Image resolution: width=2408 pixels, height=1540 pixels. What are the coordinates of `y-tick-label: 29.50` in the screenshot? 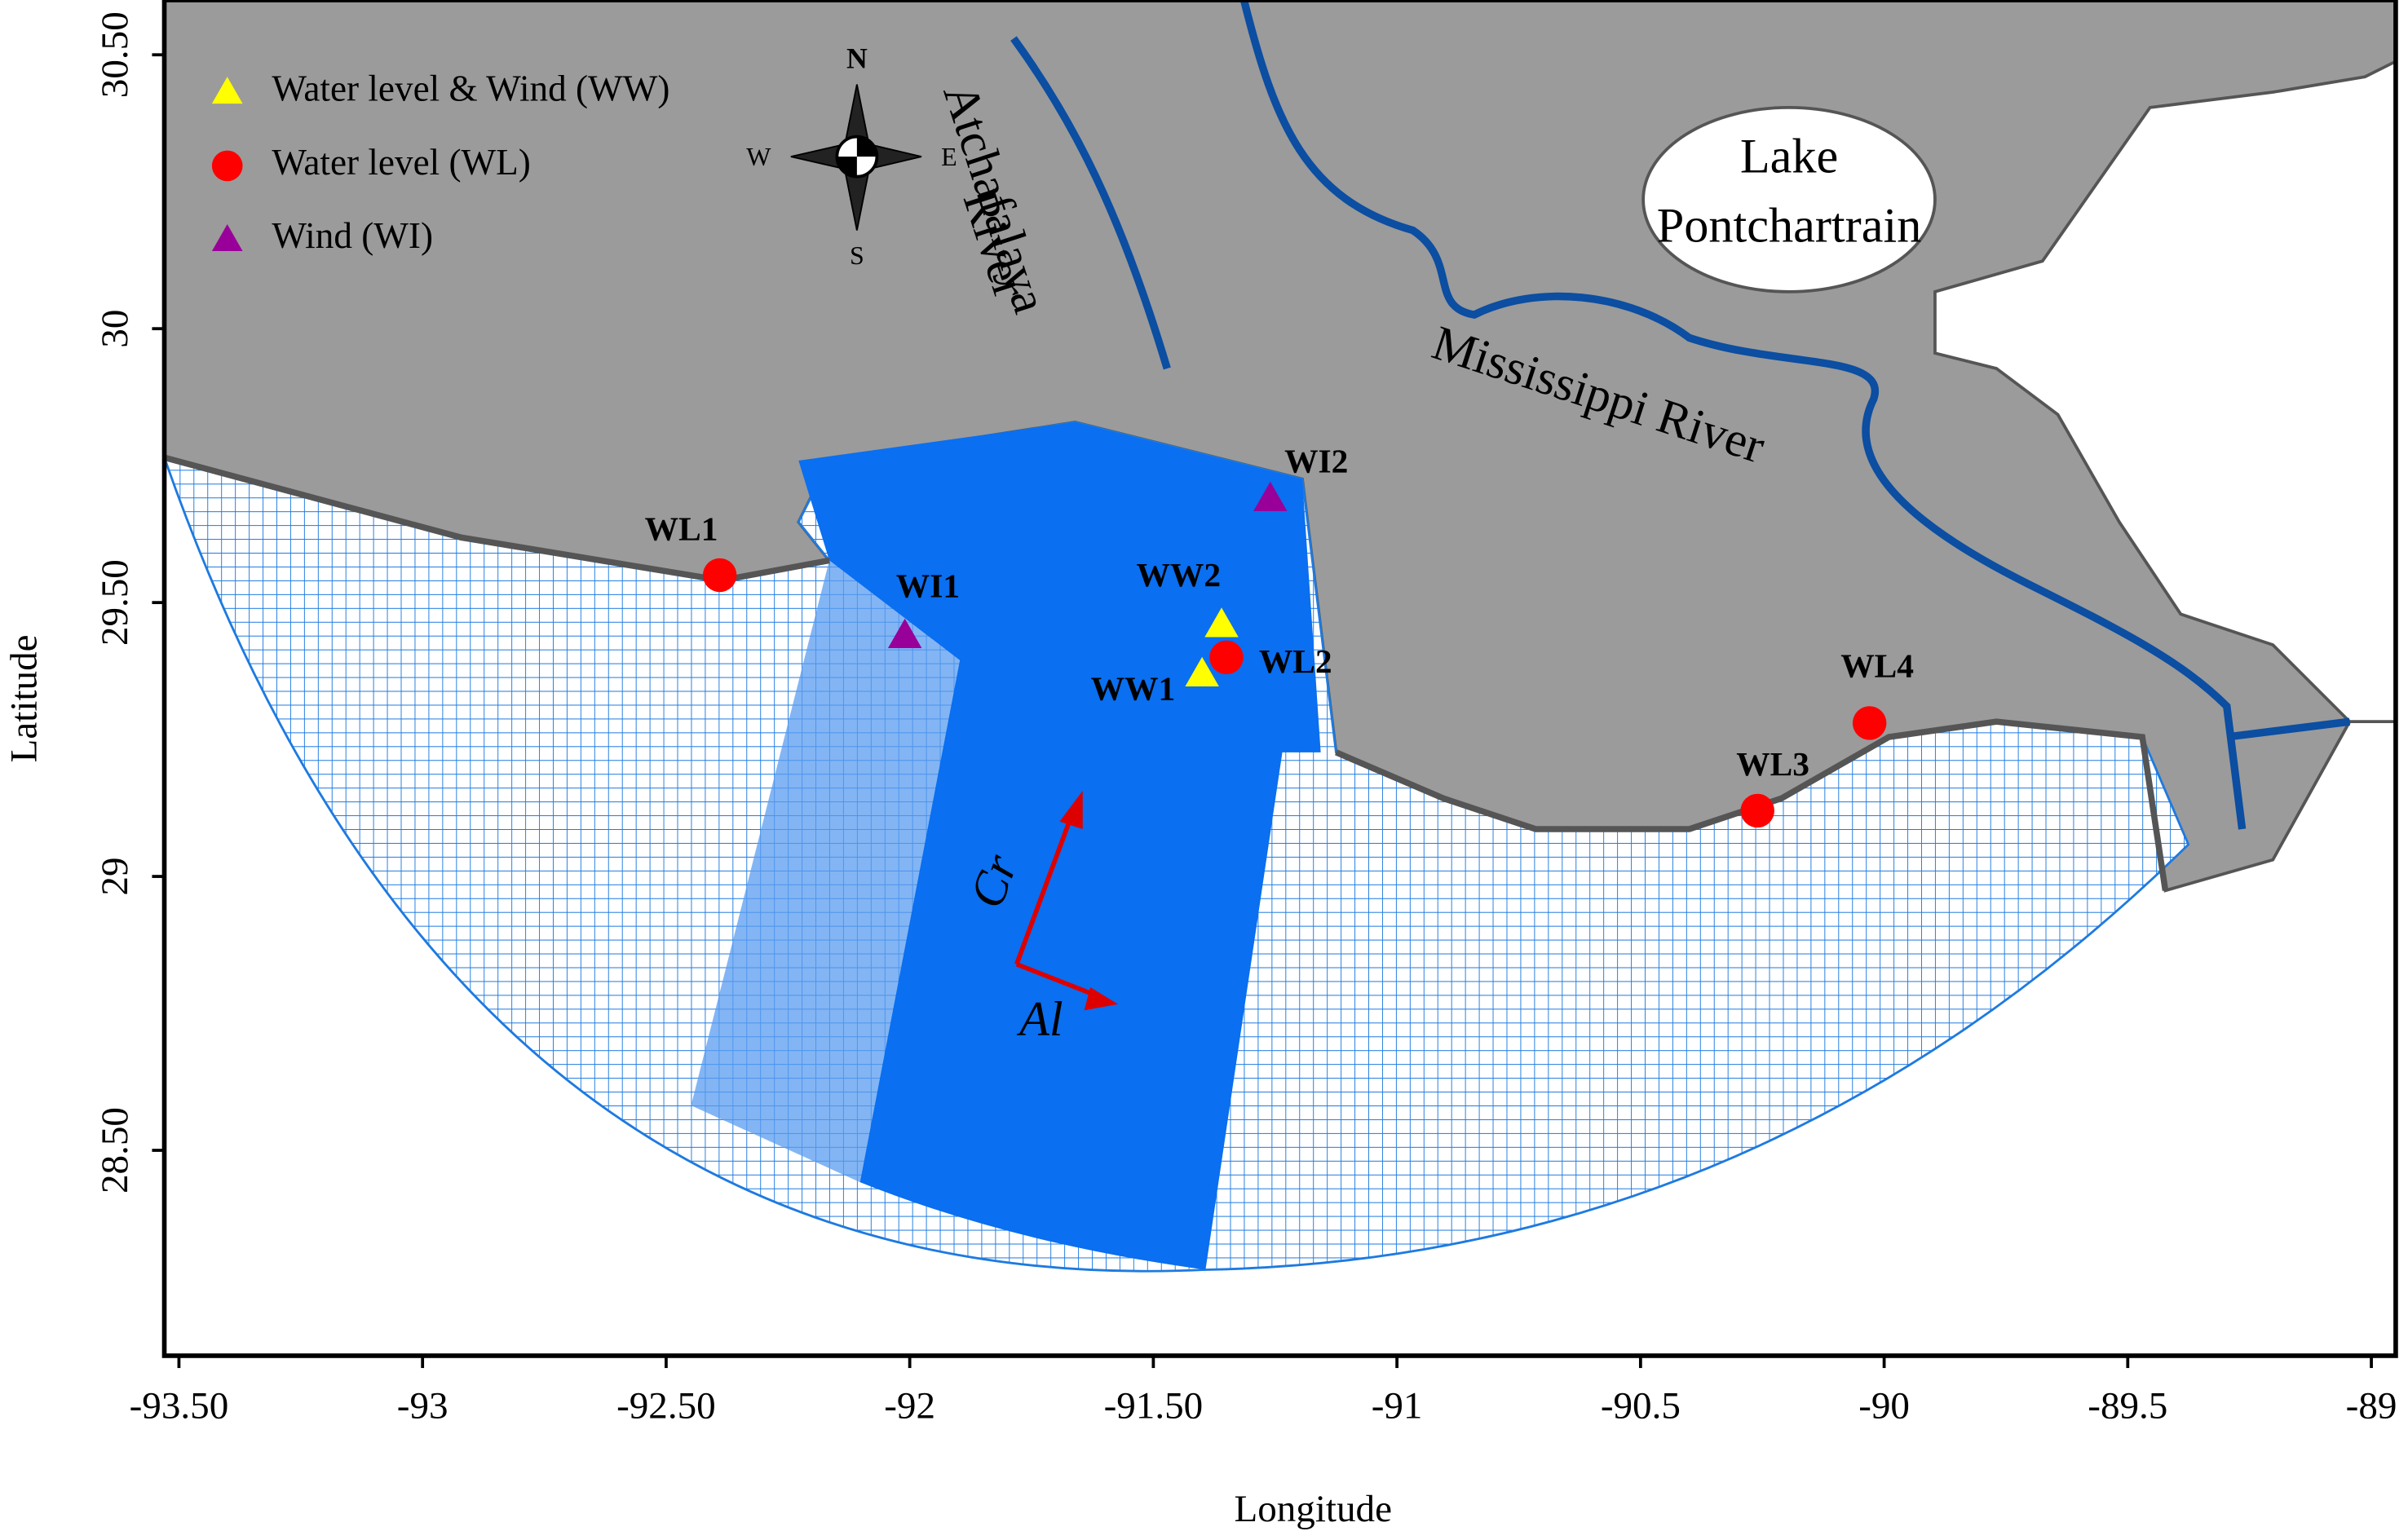 It's located at (115, 603).